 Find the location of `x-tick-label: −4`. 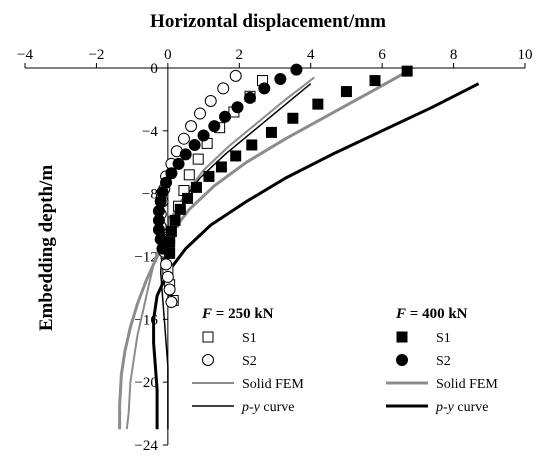

x-tick-label: −4 is located at coordinates (25, 55).